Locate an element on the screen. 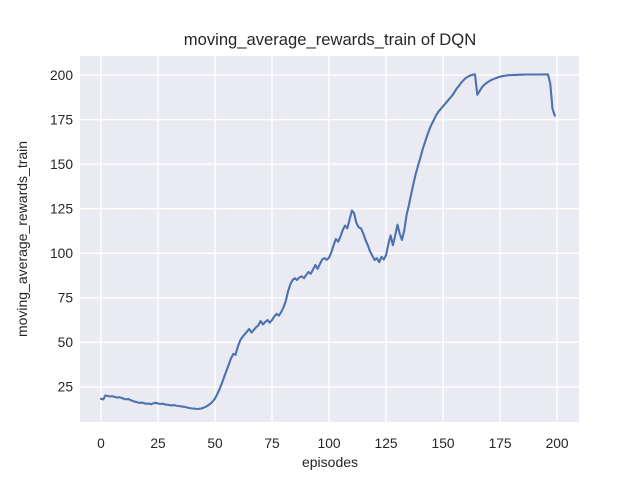 The height and width of the screenshot is (480, 640). x-tick-label: 25 is located at coordinates (158, 443).